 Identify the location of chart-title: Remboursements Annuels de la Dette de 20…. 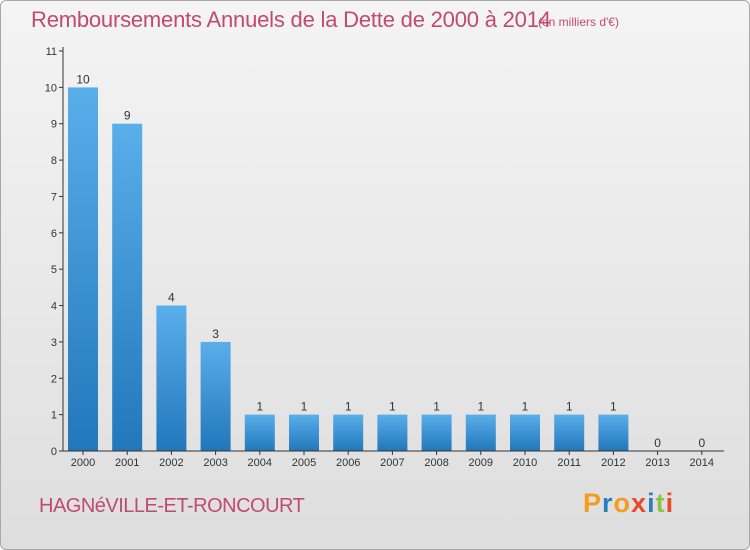
(291, 19).